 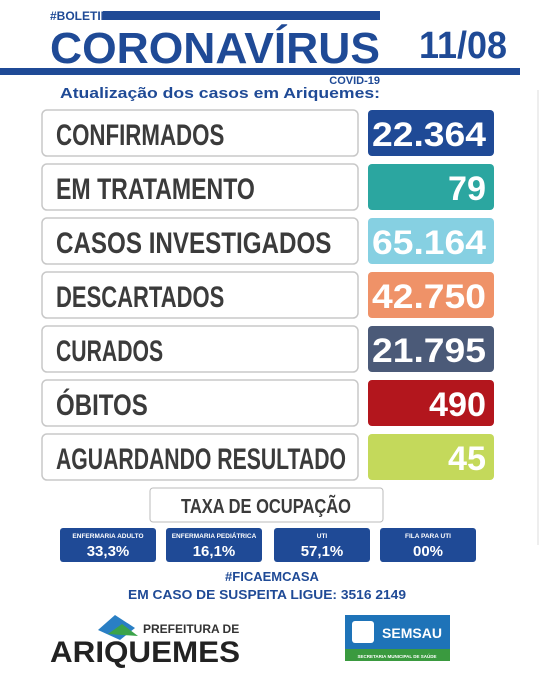 What do you see at coordinates (428, 536) in the screenshot?
I see `occupancy-label: FILA PARA UTI` at bounding box center [428, 536].